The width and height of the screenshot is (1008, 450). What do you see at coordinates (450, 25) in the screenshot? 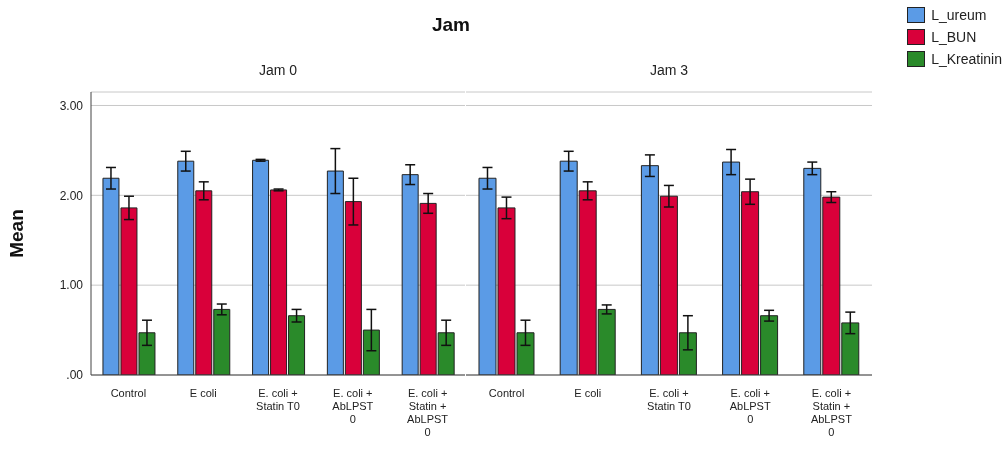
I see `chart-title: Jam` at bounding box center [450, 25].